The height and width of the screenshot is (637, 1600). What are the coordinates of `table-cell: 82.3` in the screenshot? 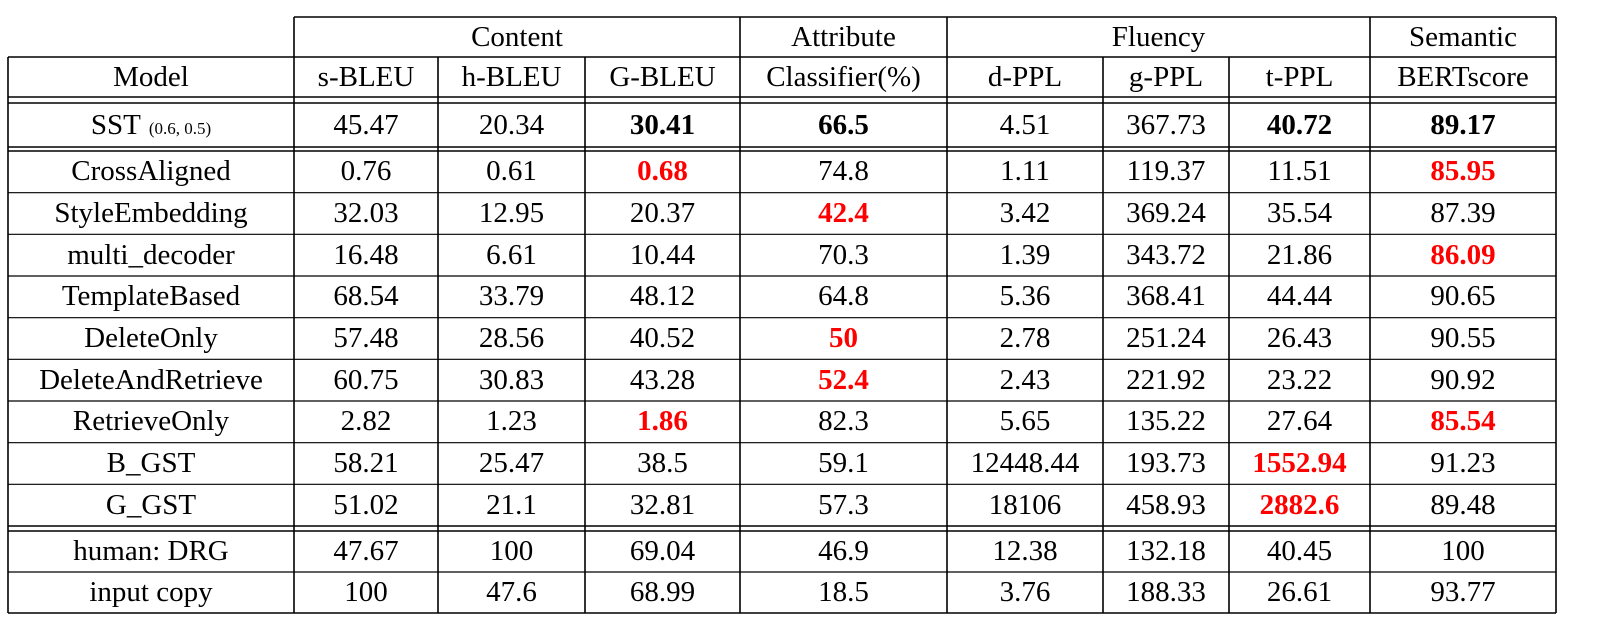 It's located at (843, 421).